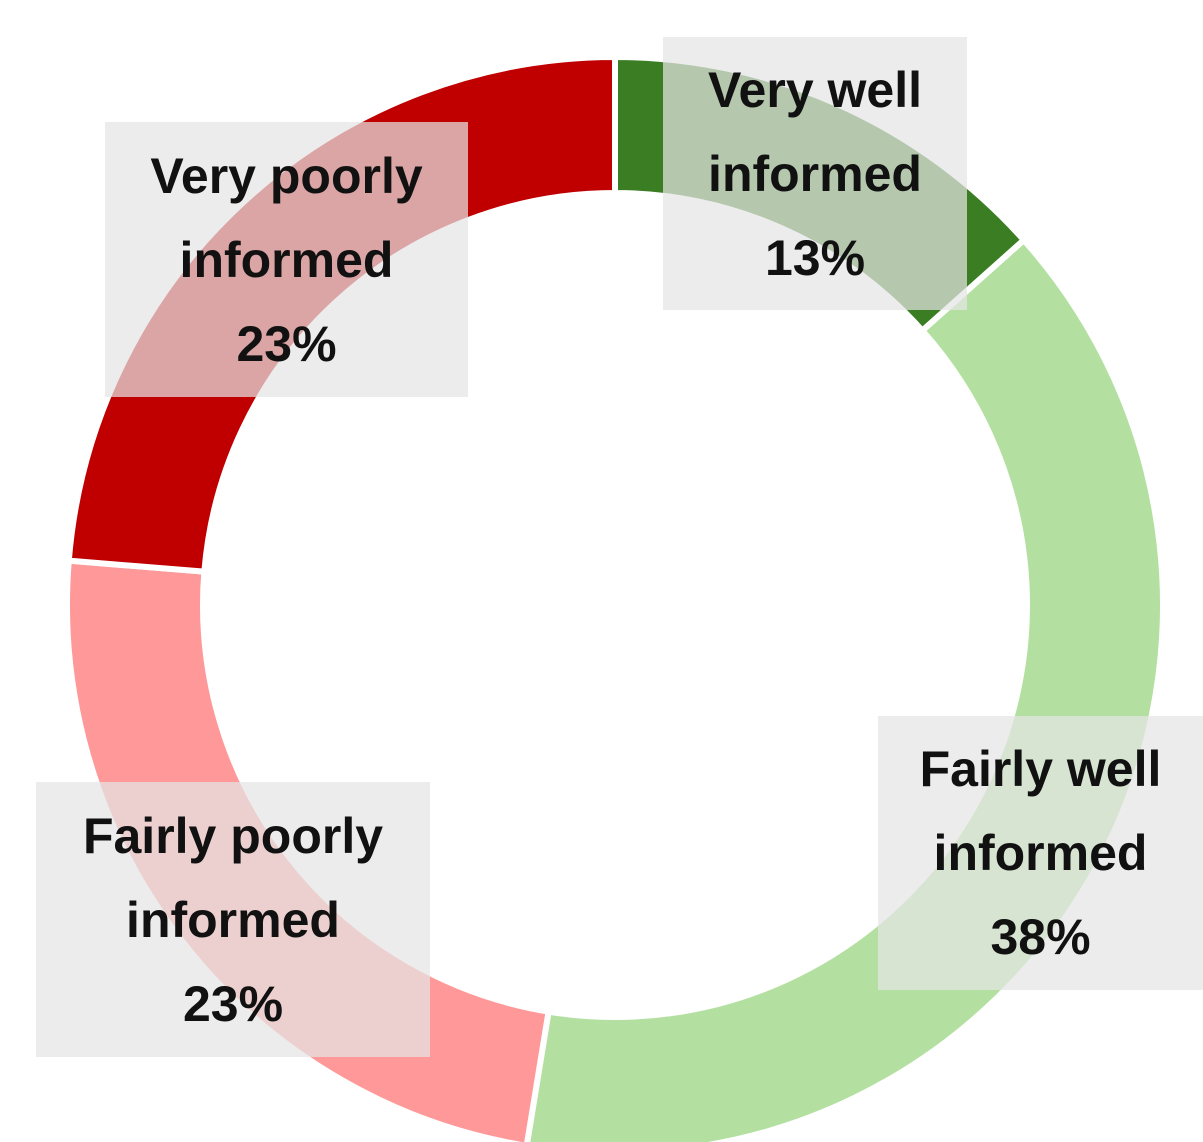 Image resolution: width=1203 pixels, height=1142 pixels. I want to click on data-label: Fairly well informed 38%, so click(1040, 853).